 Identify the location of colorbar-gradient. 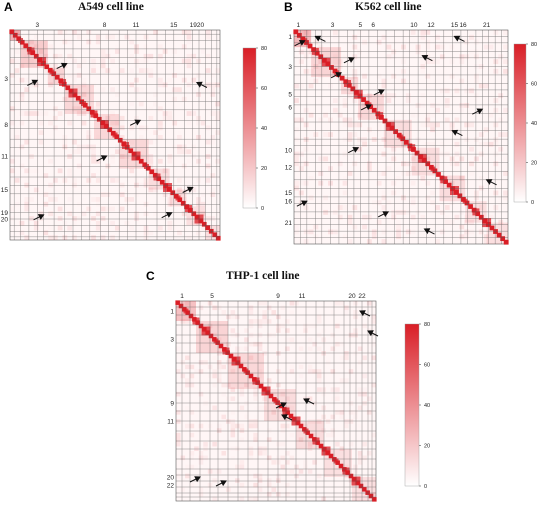
(412, 405).